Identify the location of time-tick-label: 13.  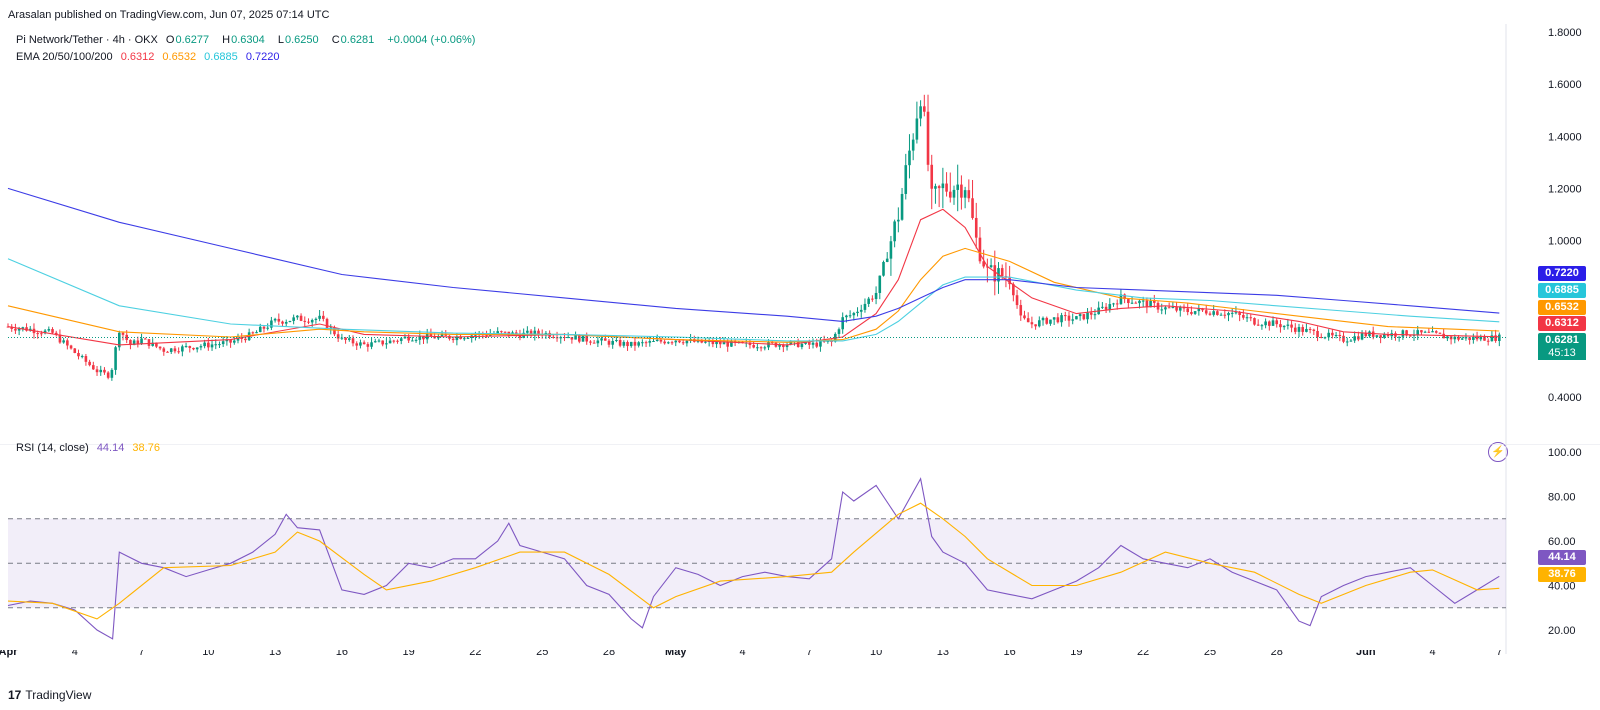
(943, 654).